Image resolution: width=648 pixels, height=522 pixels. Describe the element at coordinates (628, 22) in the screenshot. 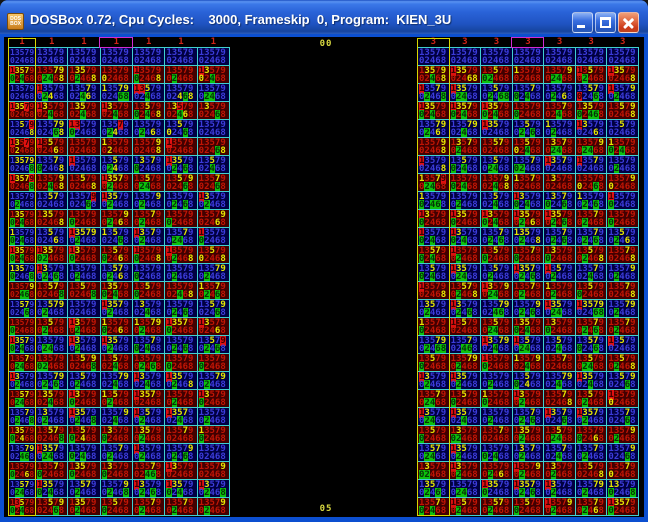

I see `close-button` at that location.